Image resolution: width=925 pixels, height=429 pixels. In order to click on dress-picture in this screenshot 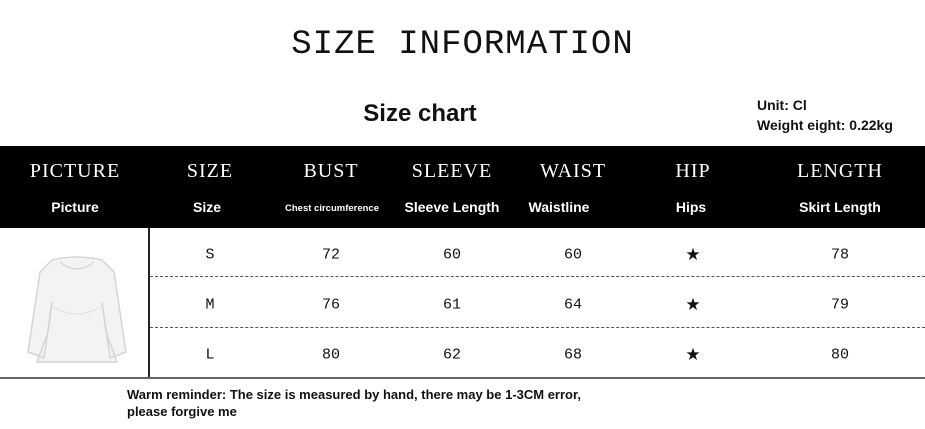, I will do `click(77, 302)`.